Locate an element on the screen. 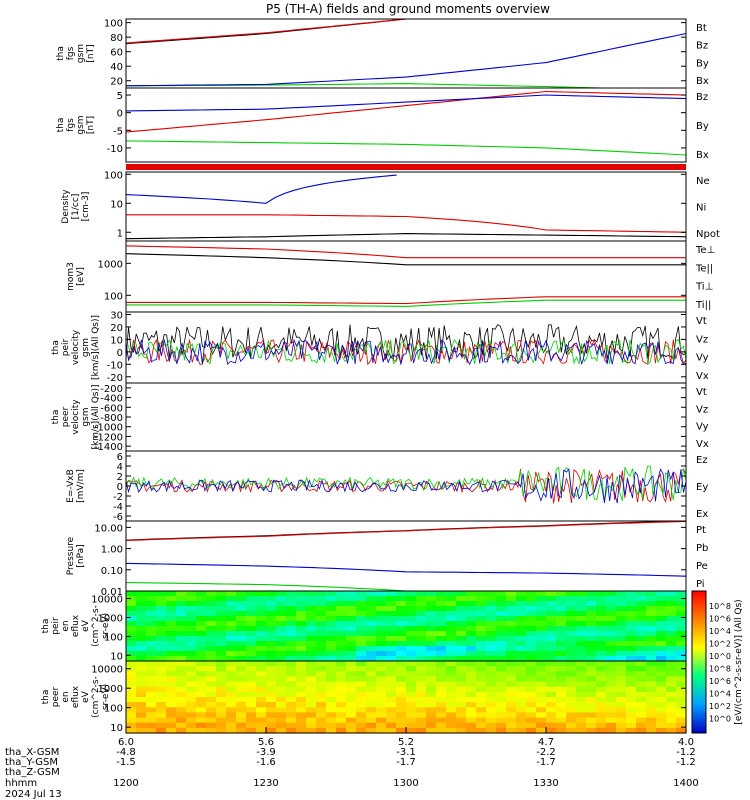 This screenshot has width=750, height=800. y-tick-label: 10000 is located at coordinates (107, 670).